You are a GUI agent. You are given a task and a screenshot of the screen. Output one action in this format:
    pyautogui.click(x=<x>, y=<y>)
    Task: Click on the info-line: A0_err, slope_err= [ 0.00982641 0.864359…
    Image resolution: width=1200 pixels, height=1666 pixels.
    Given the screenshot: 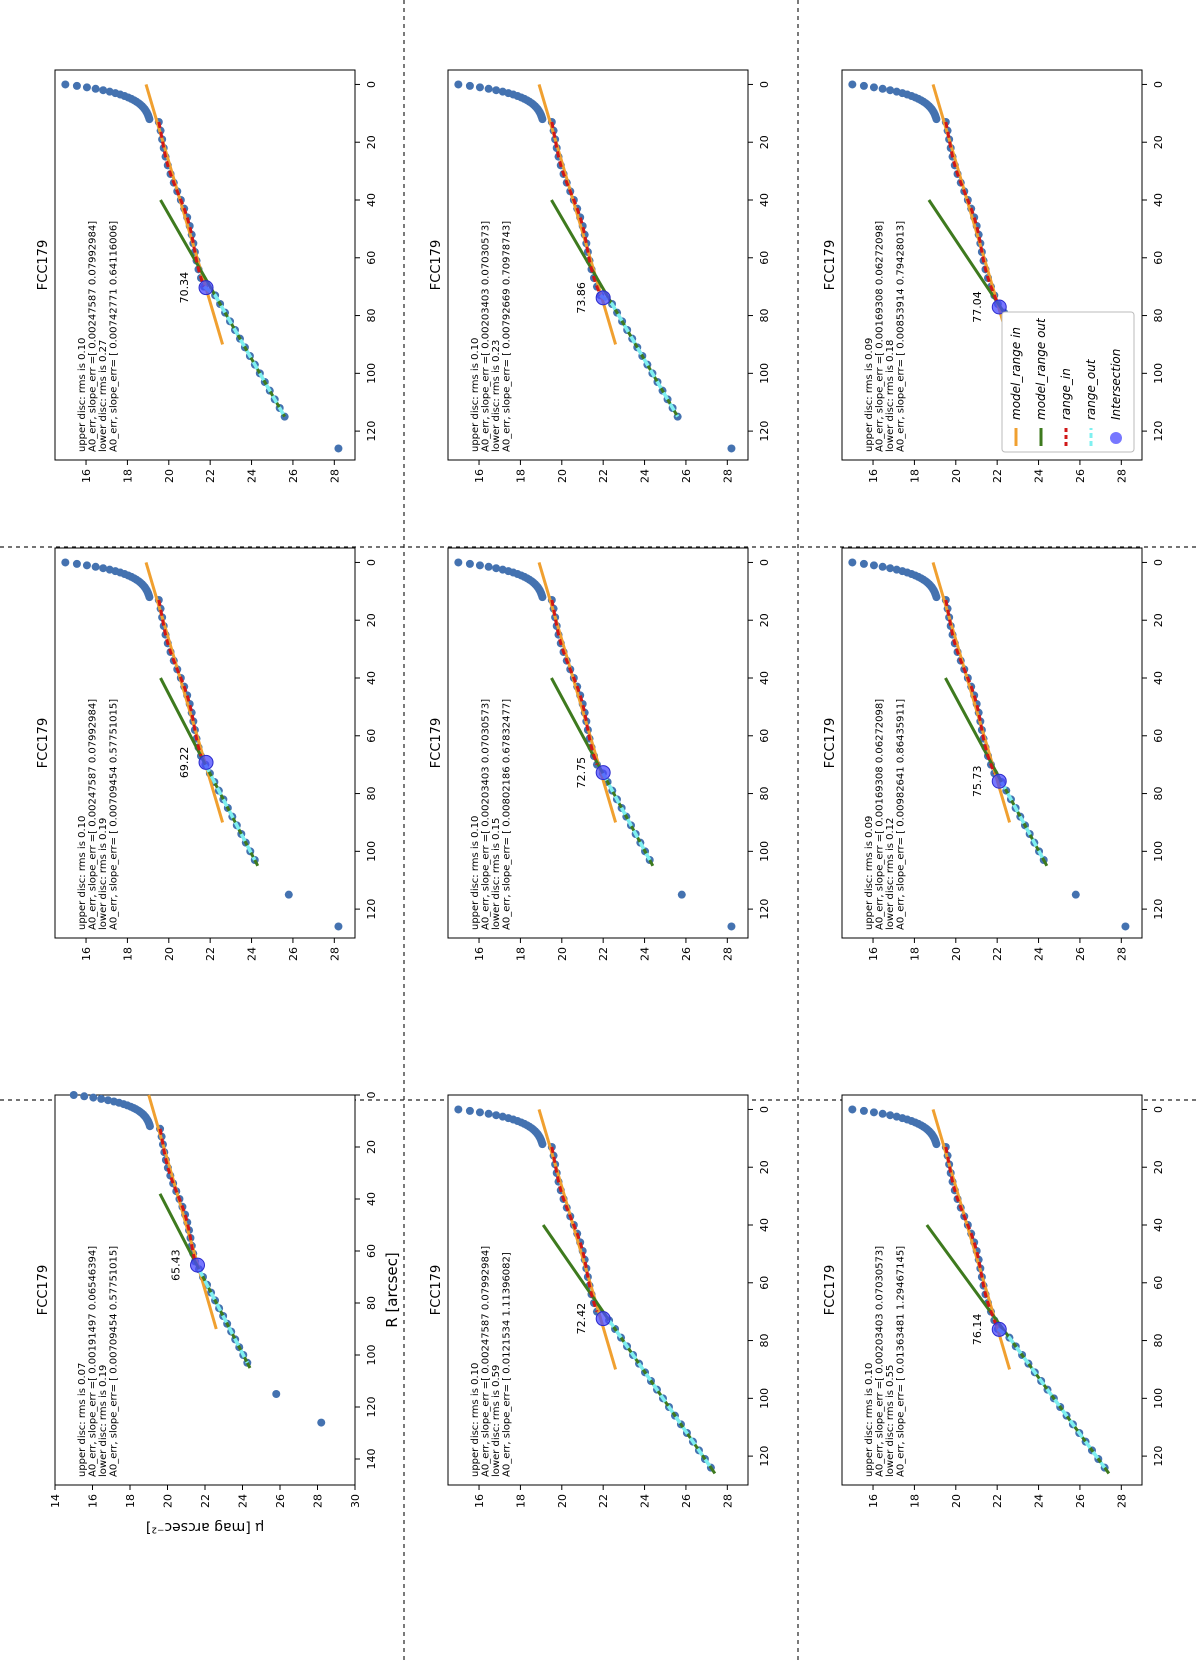 What is the action you would take?
    pyautogui.click(x=901, y=814)
    